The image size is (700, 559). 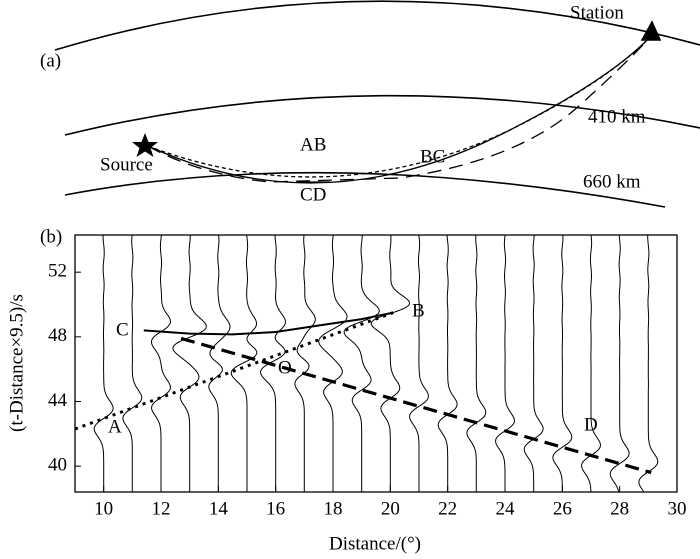 I want to click on x-axis-label: Distance/(°), so click(x=375, y=543).